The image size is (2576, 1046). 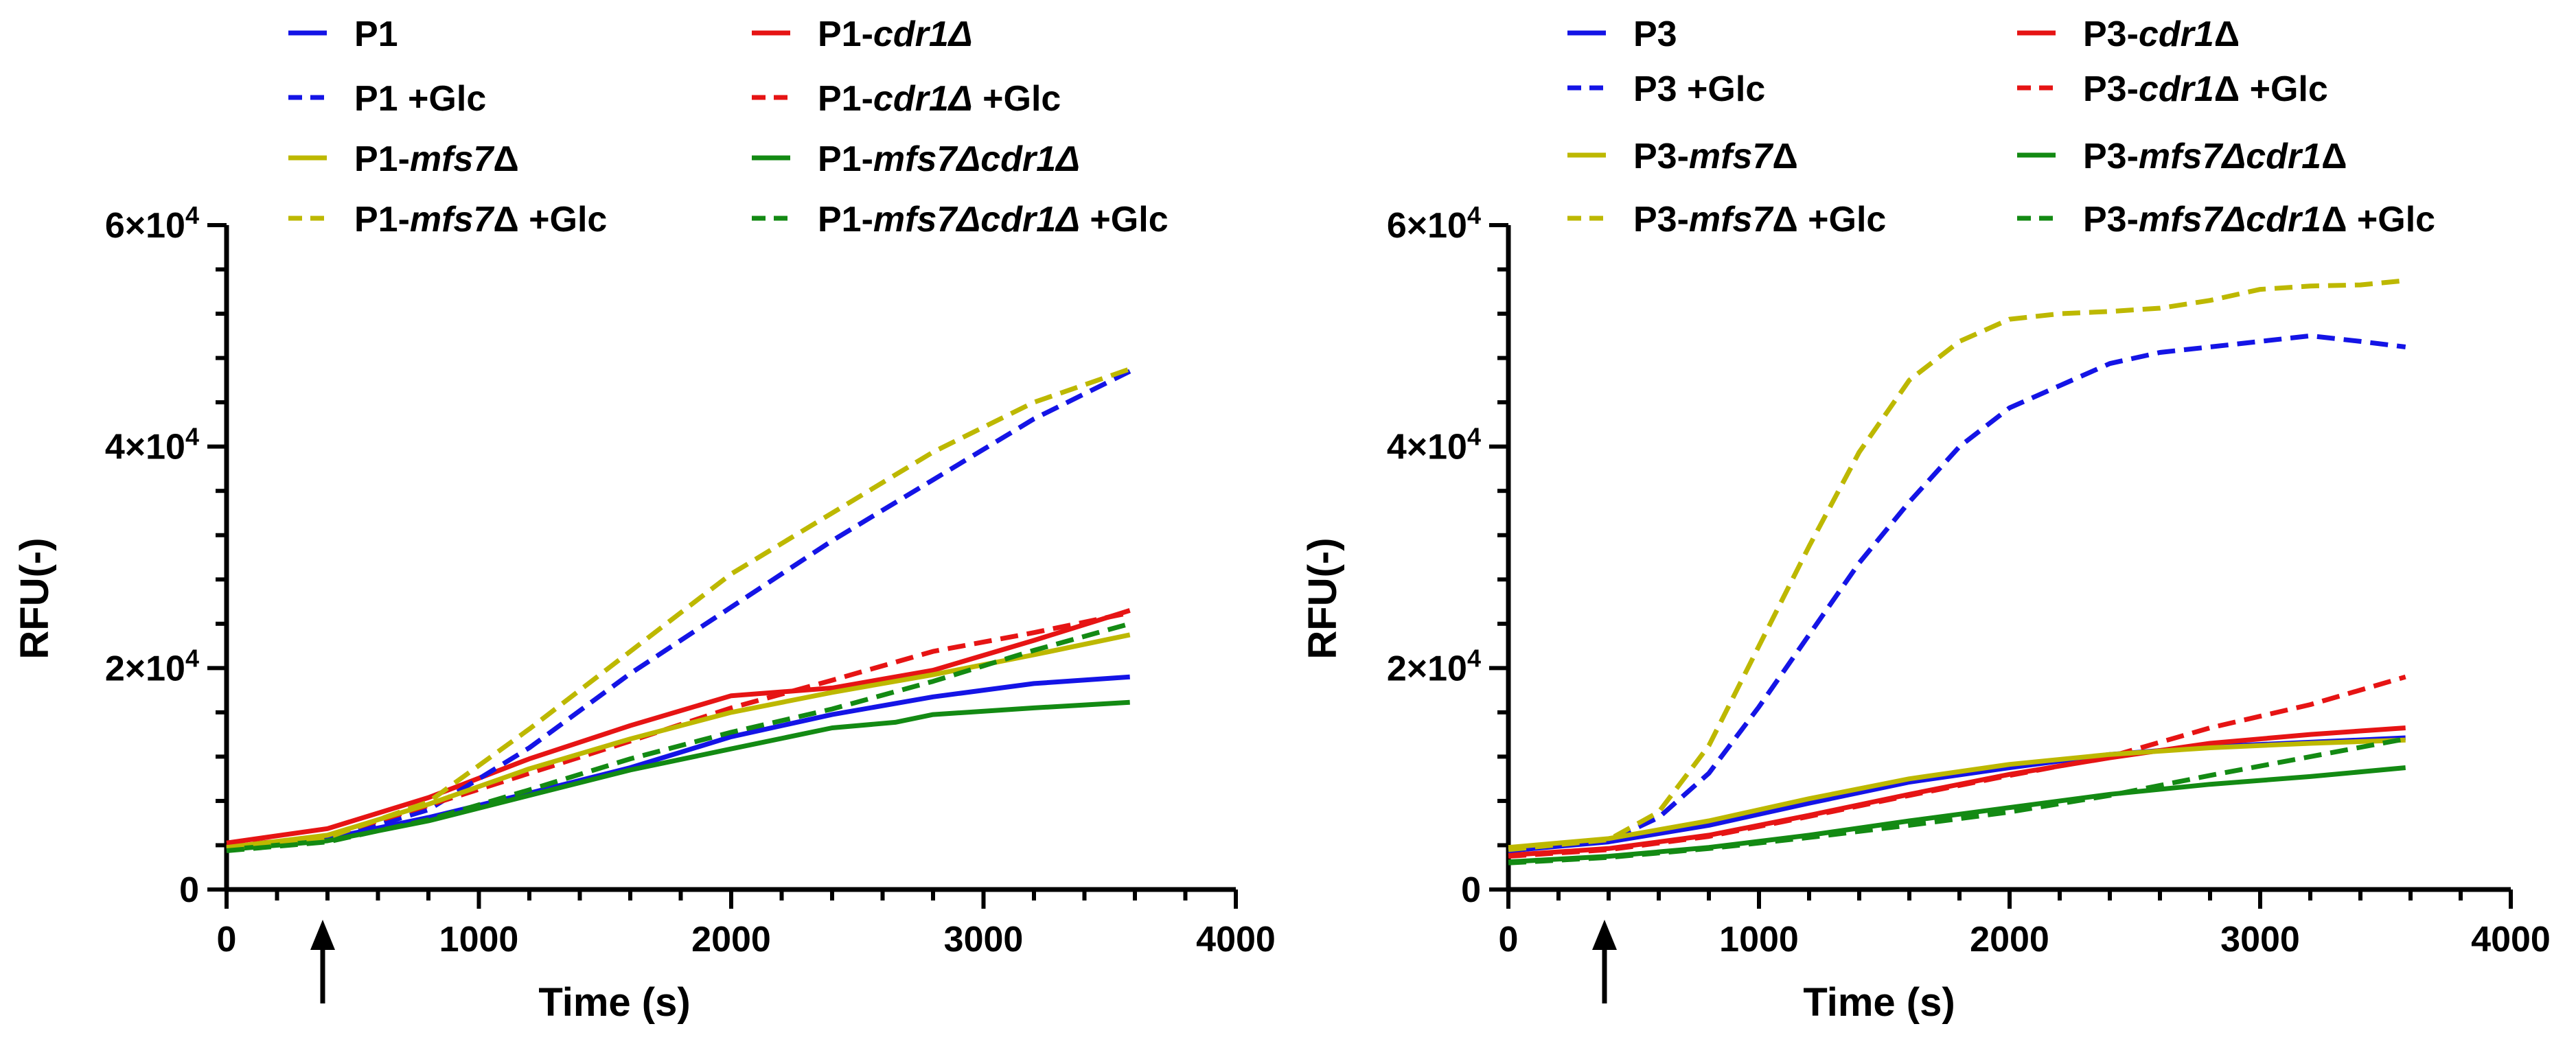 I want to click on series-line-p3-cdr1-glc, so click(x=1957, y=766).